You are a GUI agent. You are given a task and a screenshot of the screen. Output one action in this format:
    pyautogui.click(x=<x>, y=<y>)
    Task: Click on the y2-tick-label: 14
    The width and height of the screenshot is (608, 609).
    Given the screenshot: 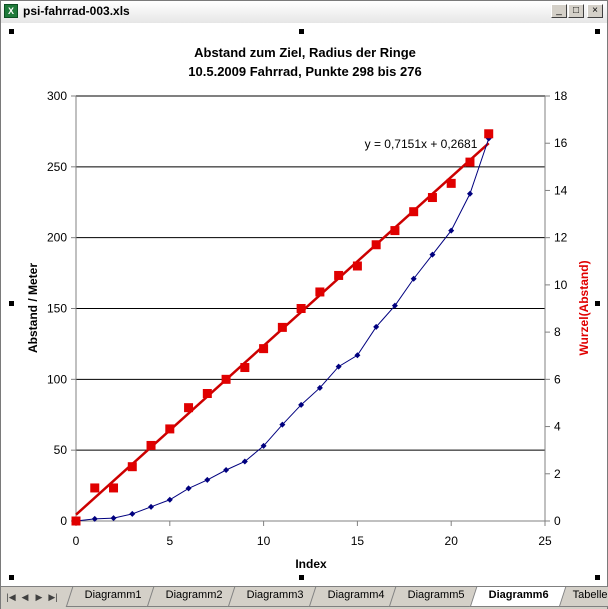 What is the action you would take?
    pyautogui.click(x=561, y=190)
    